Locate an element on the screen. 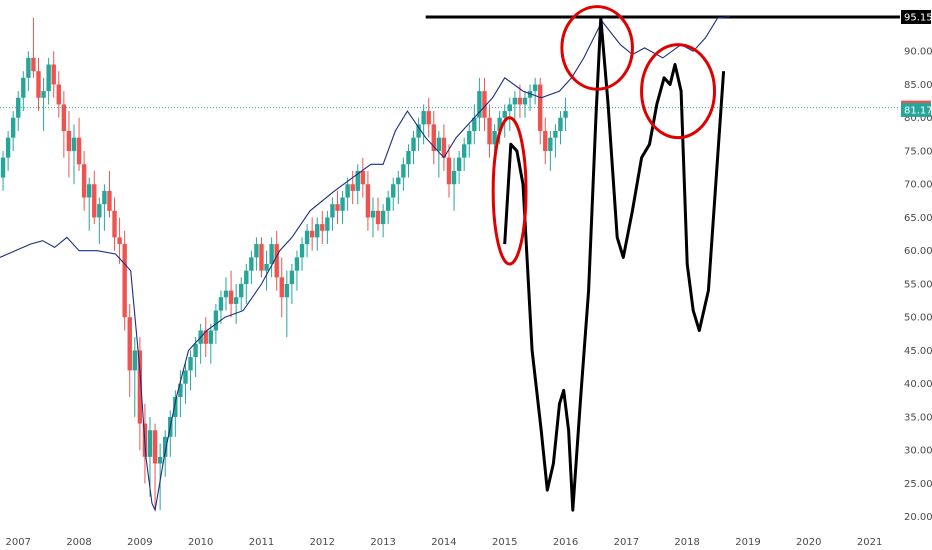  y-tick-label: 90.00 is located at coordinates (918, 52).